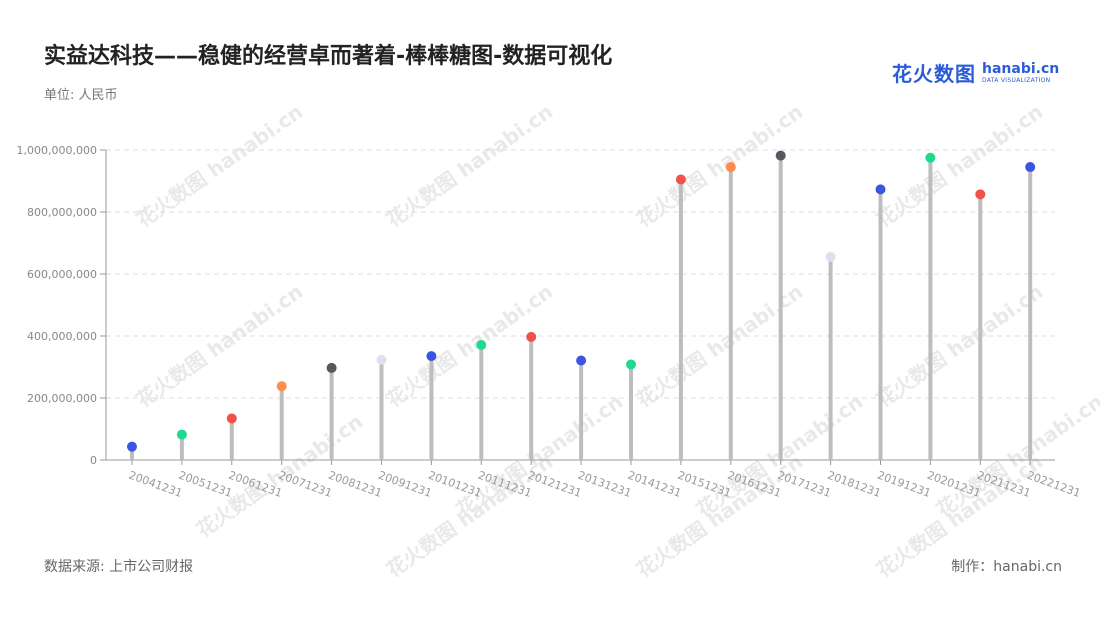 This screenshot has height=620, width=1100. I want to click on logo-sub-text: DATA VISUALIZATION, so click(1016, 80).